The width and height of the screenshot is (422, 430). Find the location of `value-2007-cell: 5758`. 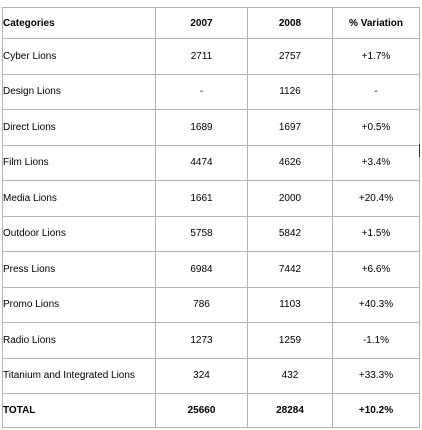

value-2007-cell: 5758 is located at coordinates (201, 233).